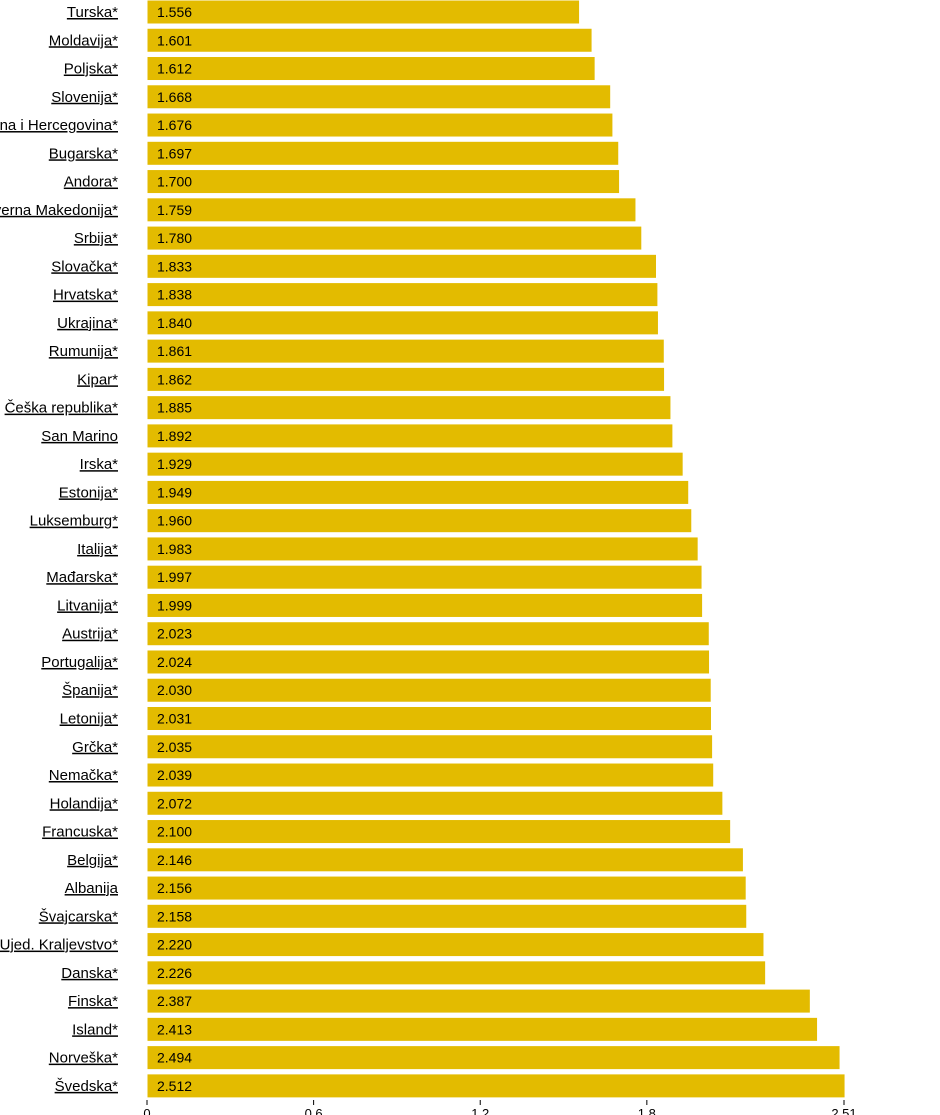  Describe the element at coordinates (96, 238) in the screenshot. I see `category-label: Srbija*` at that location.